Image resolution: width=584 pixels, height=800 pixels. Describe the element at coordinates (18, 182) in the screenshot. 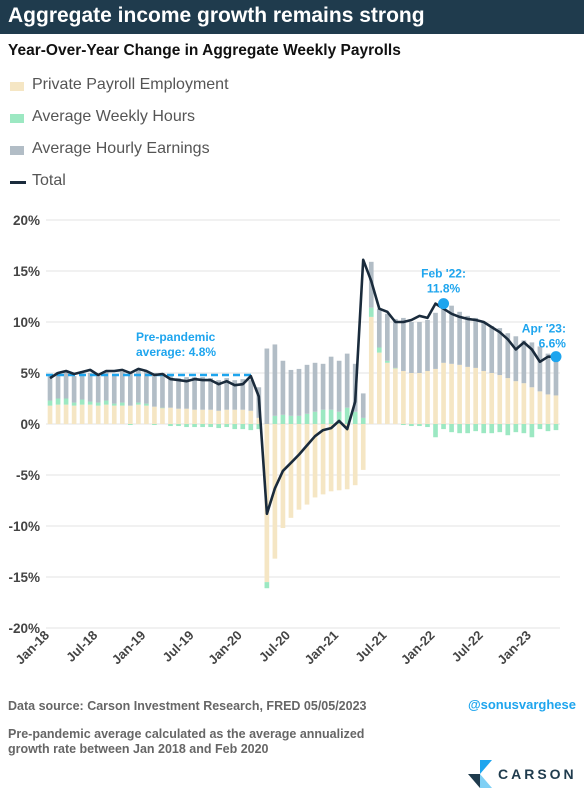

I see `legend-line-total` at that location.